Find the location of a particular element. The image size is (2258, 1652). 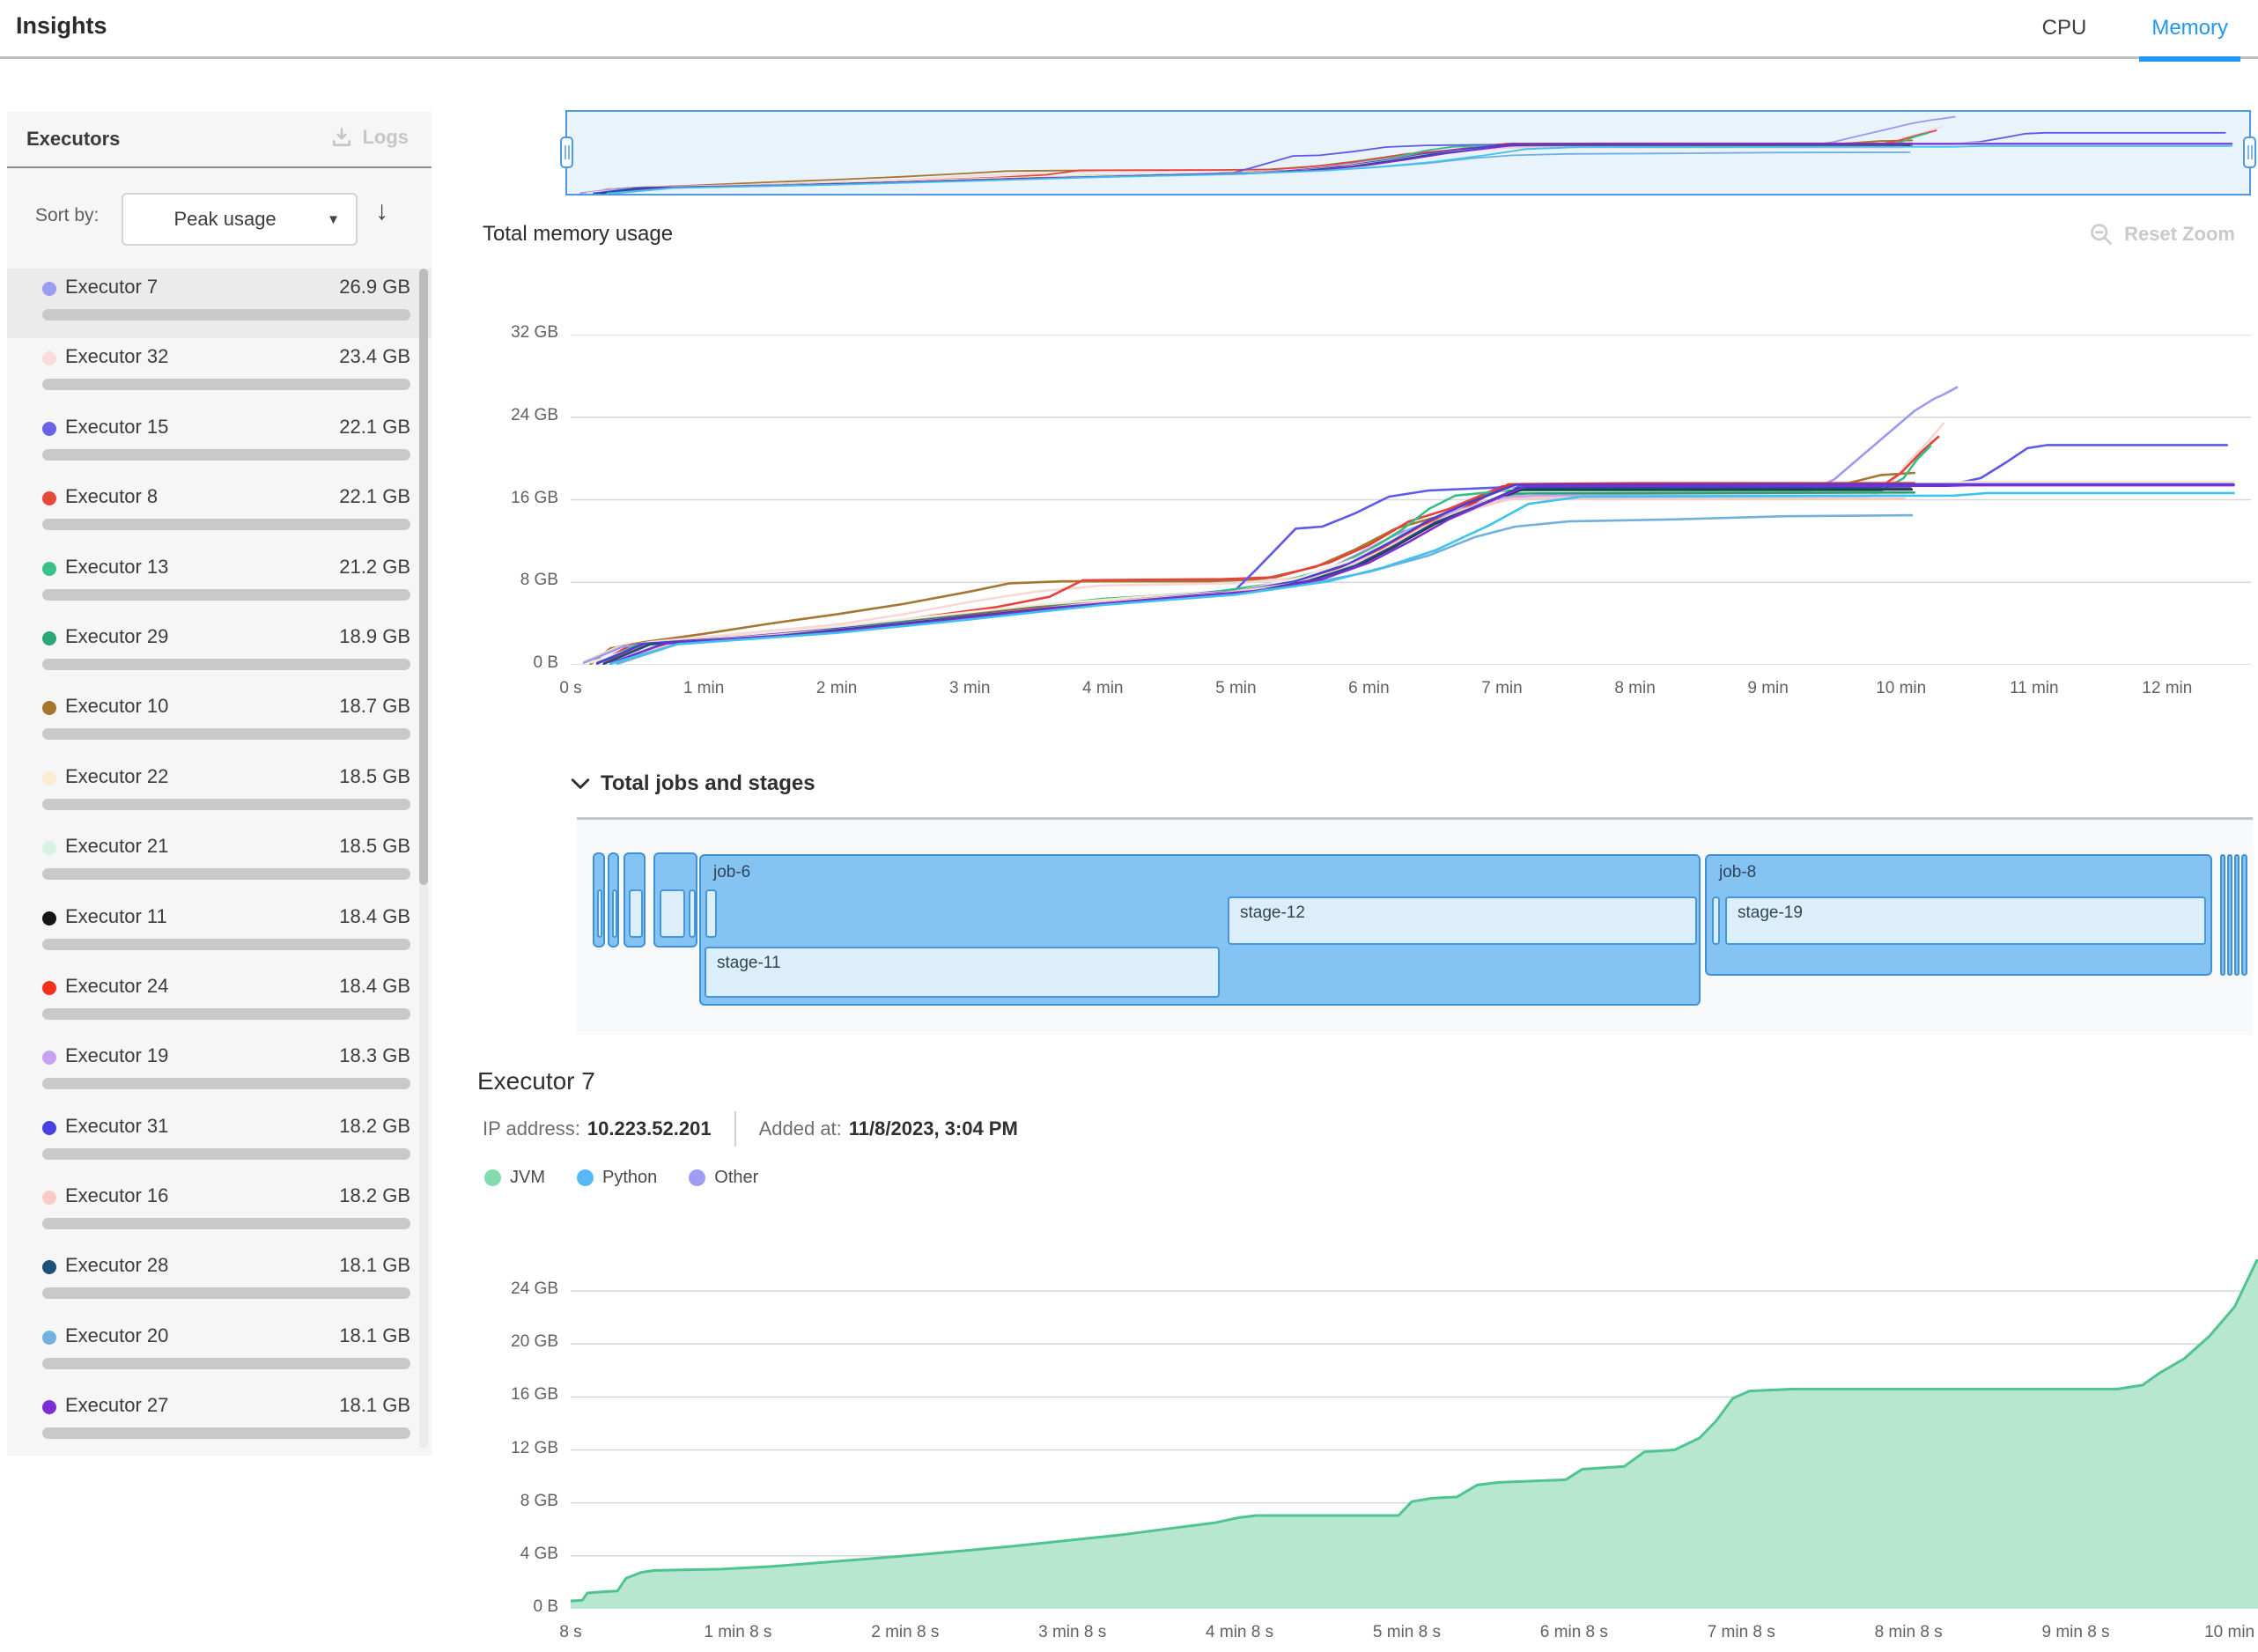

executor-name: Executor 13 is located at coordinates (117, 566).